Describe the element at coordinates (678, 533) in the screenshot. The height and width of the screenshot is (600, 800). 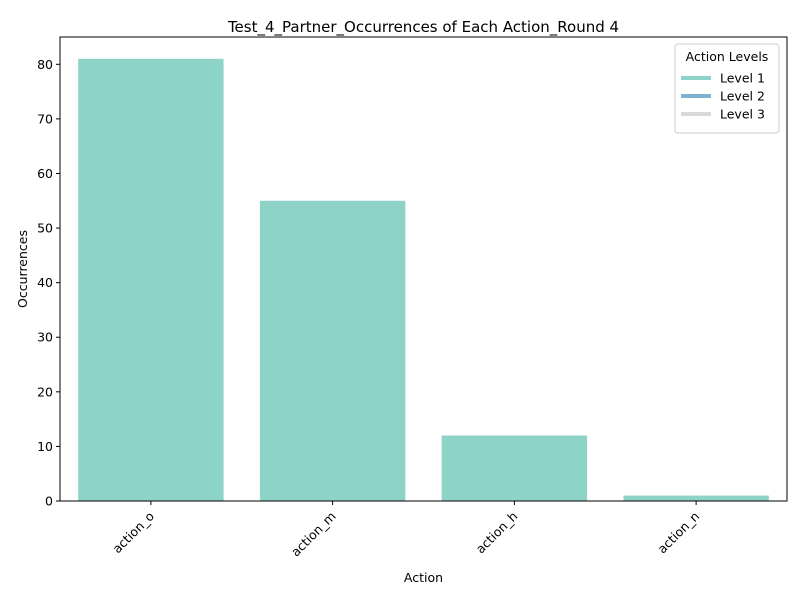
I see `x-tick-label: action_n` at that location.